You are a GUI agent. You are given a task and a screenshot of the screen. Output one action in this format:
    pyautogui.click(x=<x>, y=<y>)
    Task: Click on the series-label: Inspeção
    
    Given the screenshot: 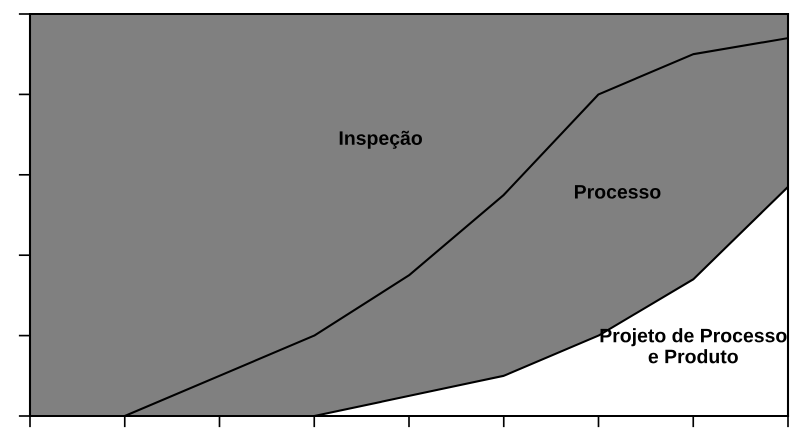 What is the action you would take?
    pyautogui.click(x=381, y=139)
    